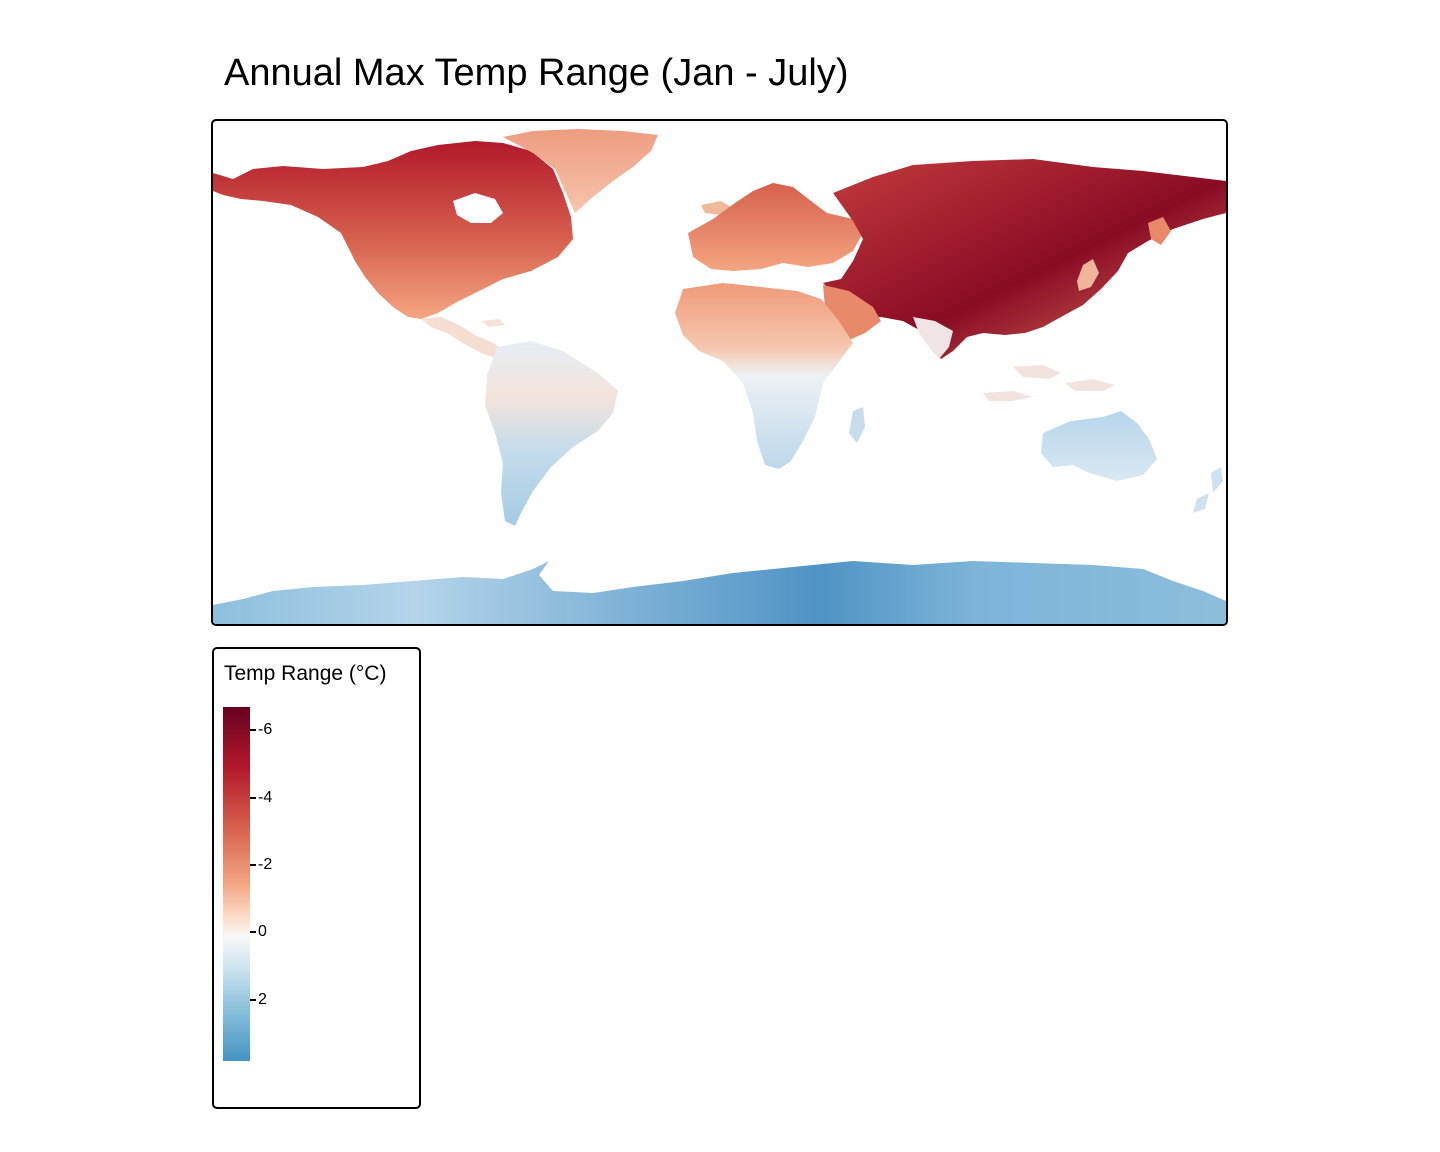 This screenshot has width=1440, height=1152. Describe the element at coordinates (1099, 446) in the screenshot. I see `landmass-australia` at that location.